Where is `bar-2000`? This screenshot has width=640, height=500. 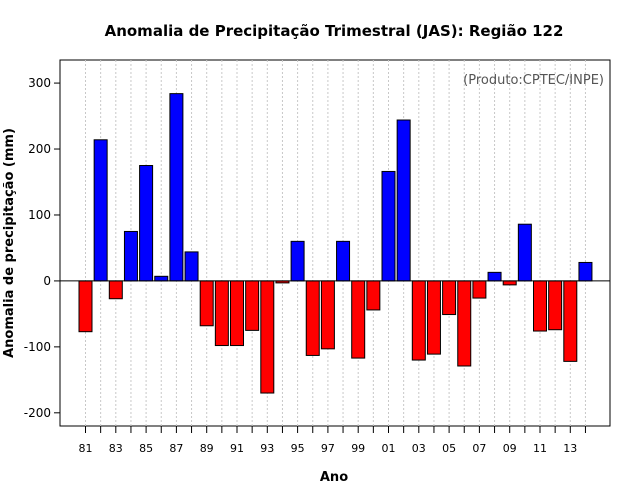 bar-2000 is located at coordinates (373, 295).